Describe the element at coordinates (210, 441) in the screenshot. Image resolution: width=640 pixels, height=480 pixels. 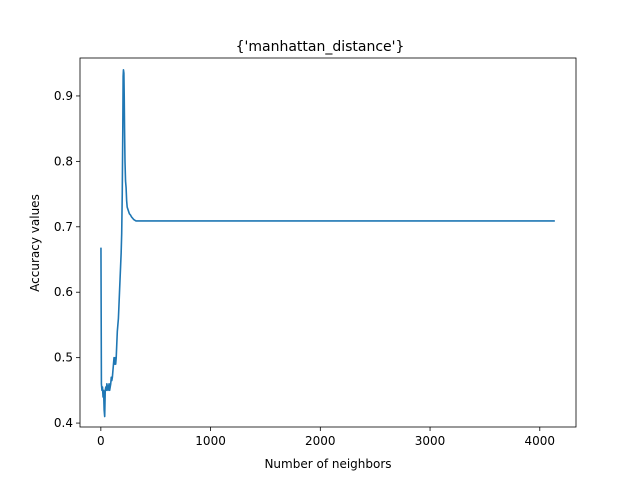
I see `x-tick-label: 1000` at that location.